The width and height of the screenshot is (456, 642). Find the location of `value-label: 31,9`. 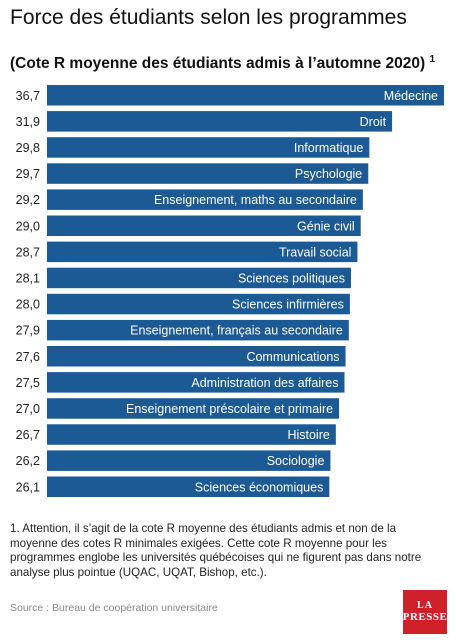

value-label: 31,9 is located at coordinates (28, 122).